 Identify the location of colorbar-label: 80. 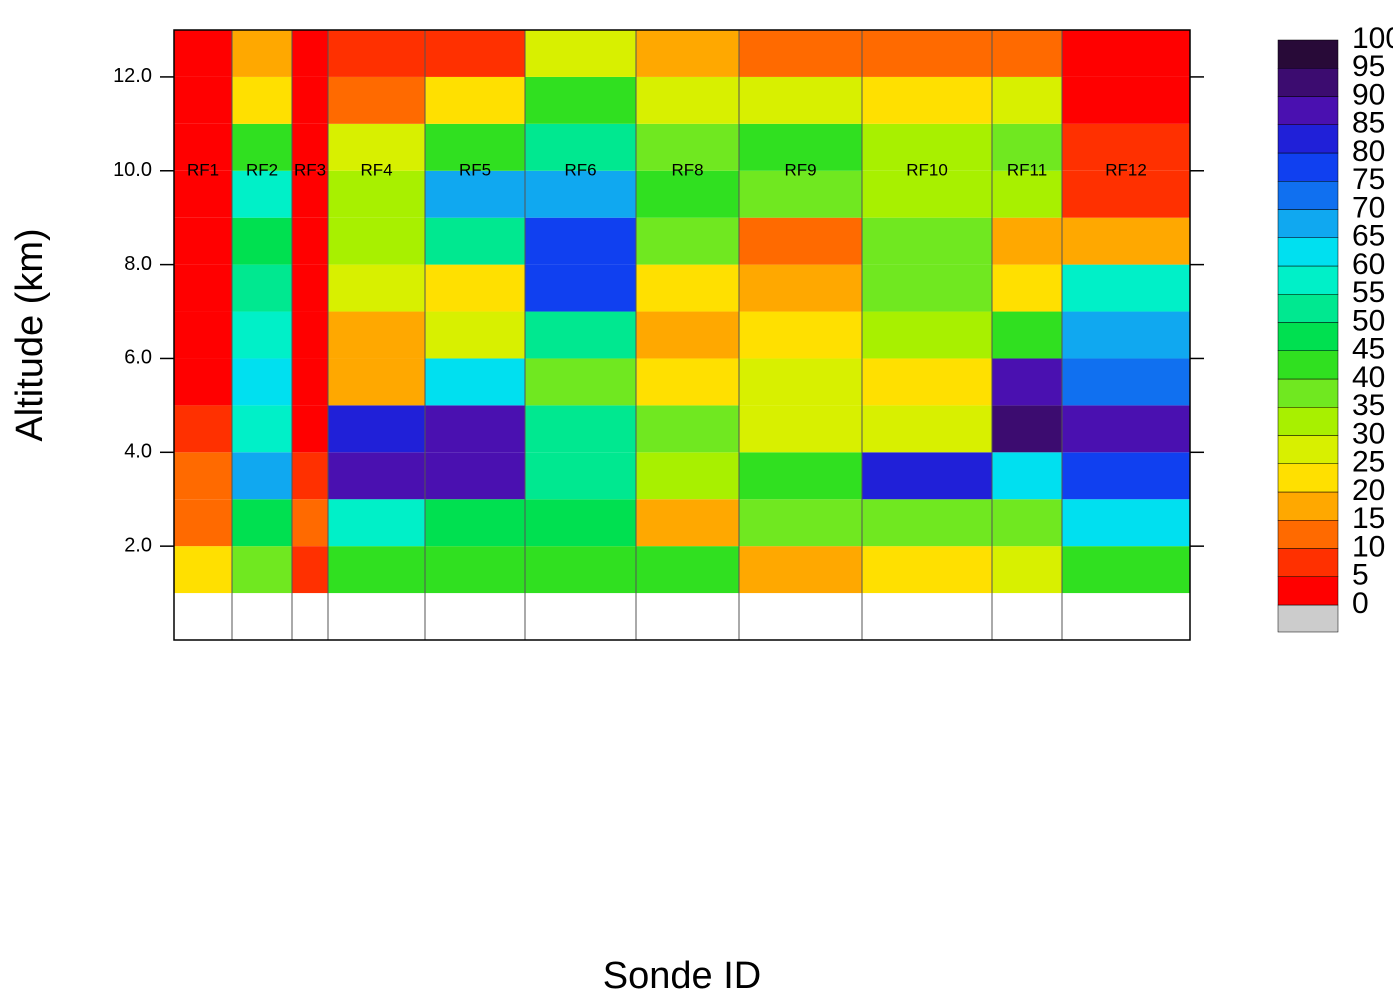
(1368, 151).